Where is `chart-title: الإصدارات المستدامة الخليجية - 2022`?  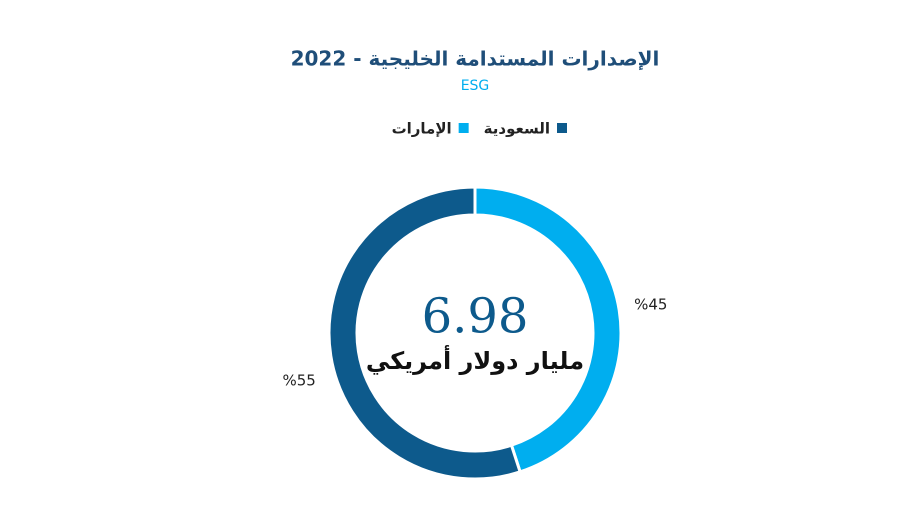
chart-title: الإصدارات المستدامة الخليجية - 2022 is located at coordinates (475, 59).